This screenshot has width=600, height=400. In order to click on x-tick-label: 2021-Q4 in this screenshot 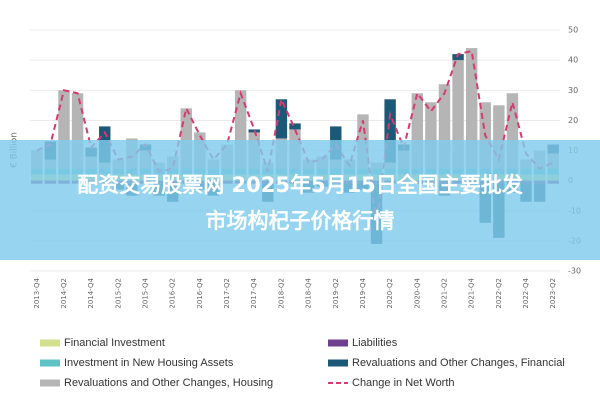, I will do `click(472, 292)`.